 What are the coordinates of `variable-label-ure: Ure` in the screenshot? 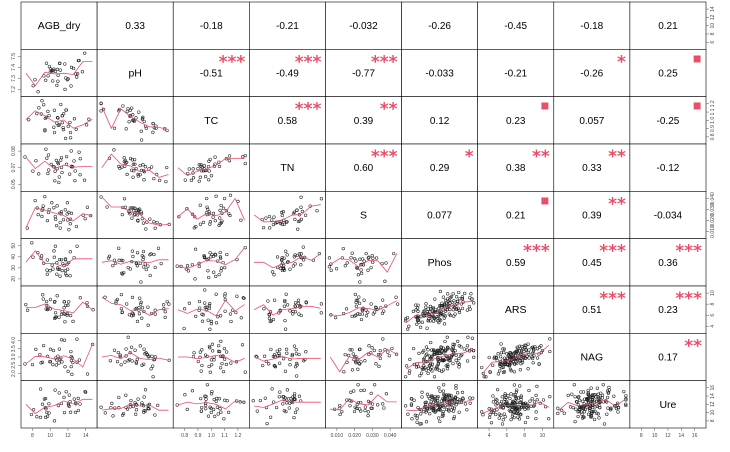 It's located at (667, 405).